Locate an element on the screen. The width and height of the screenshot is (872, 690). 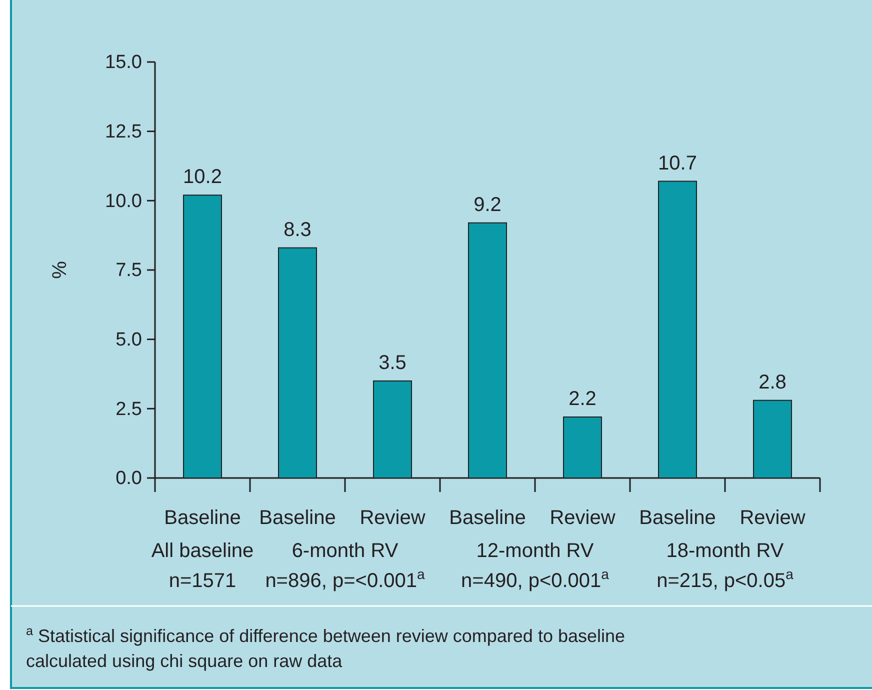
y-tick-label: 10.0 is located at coordinates (123, 201).